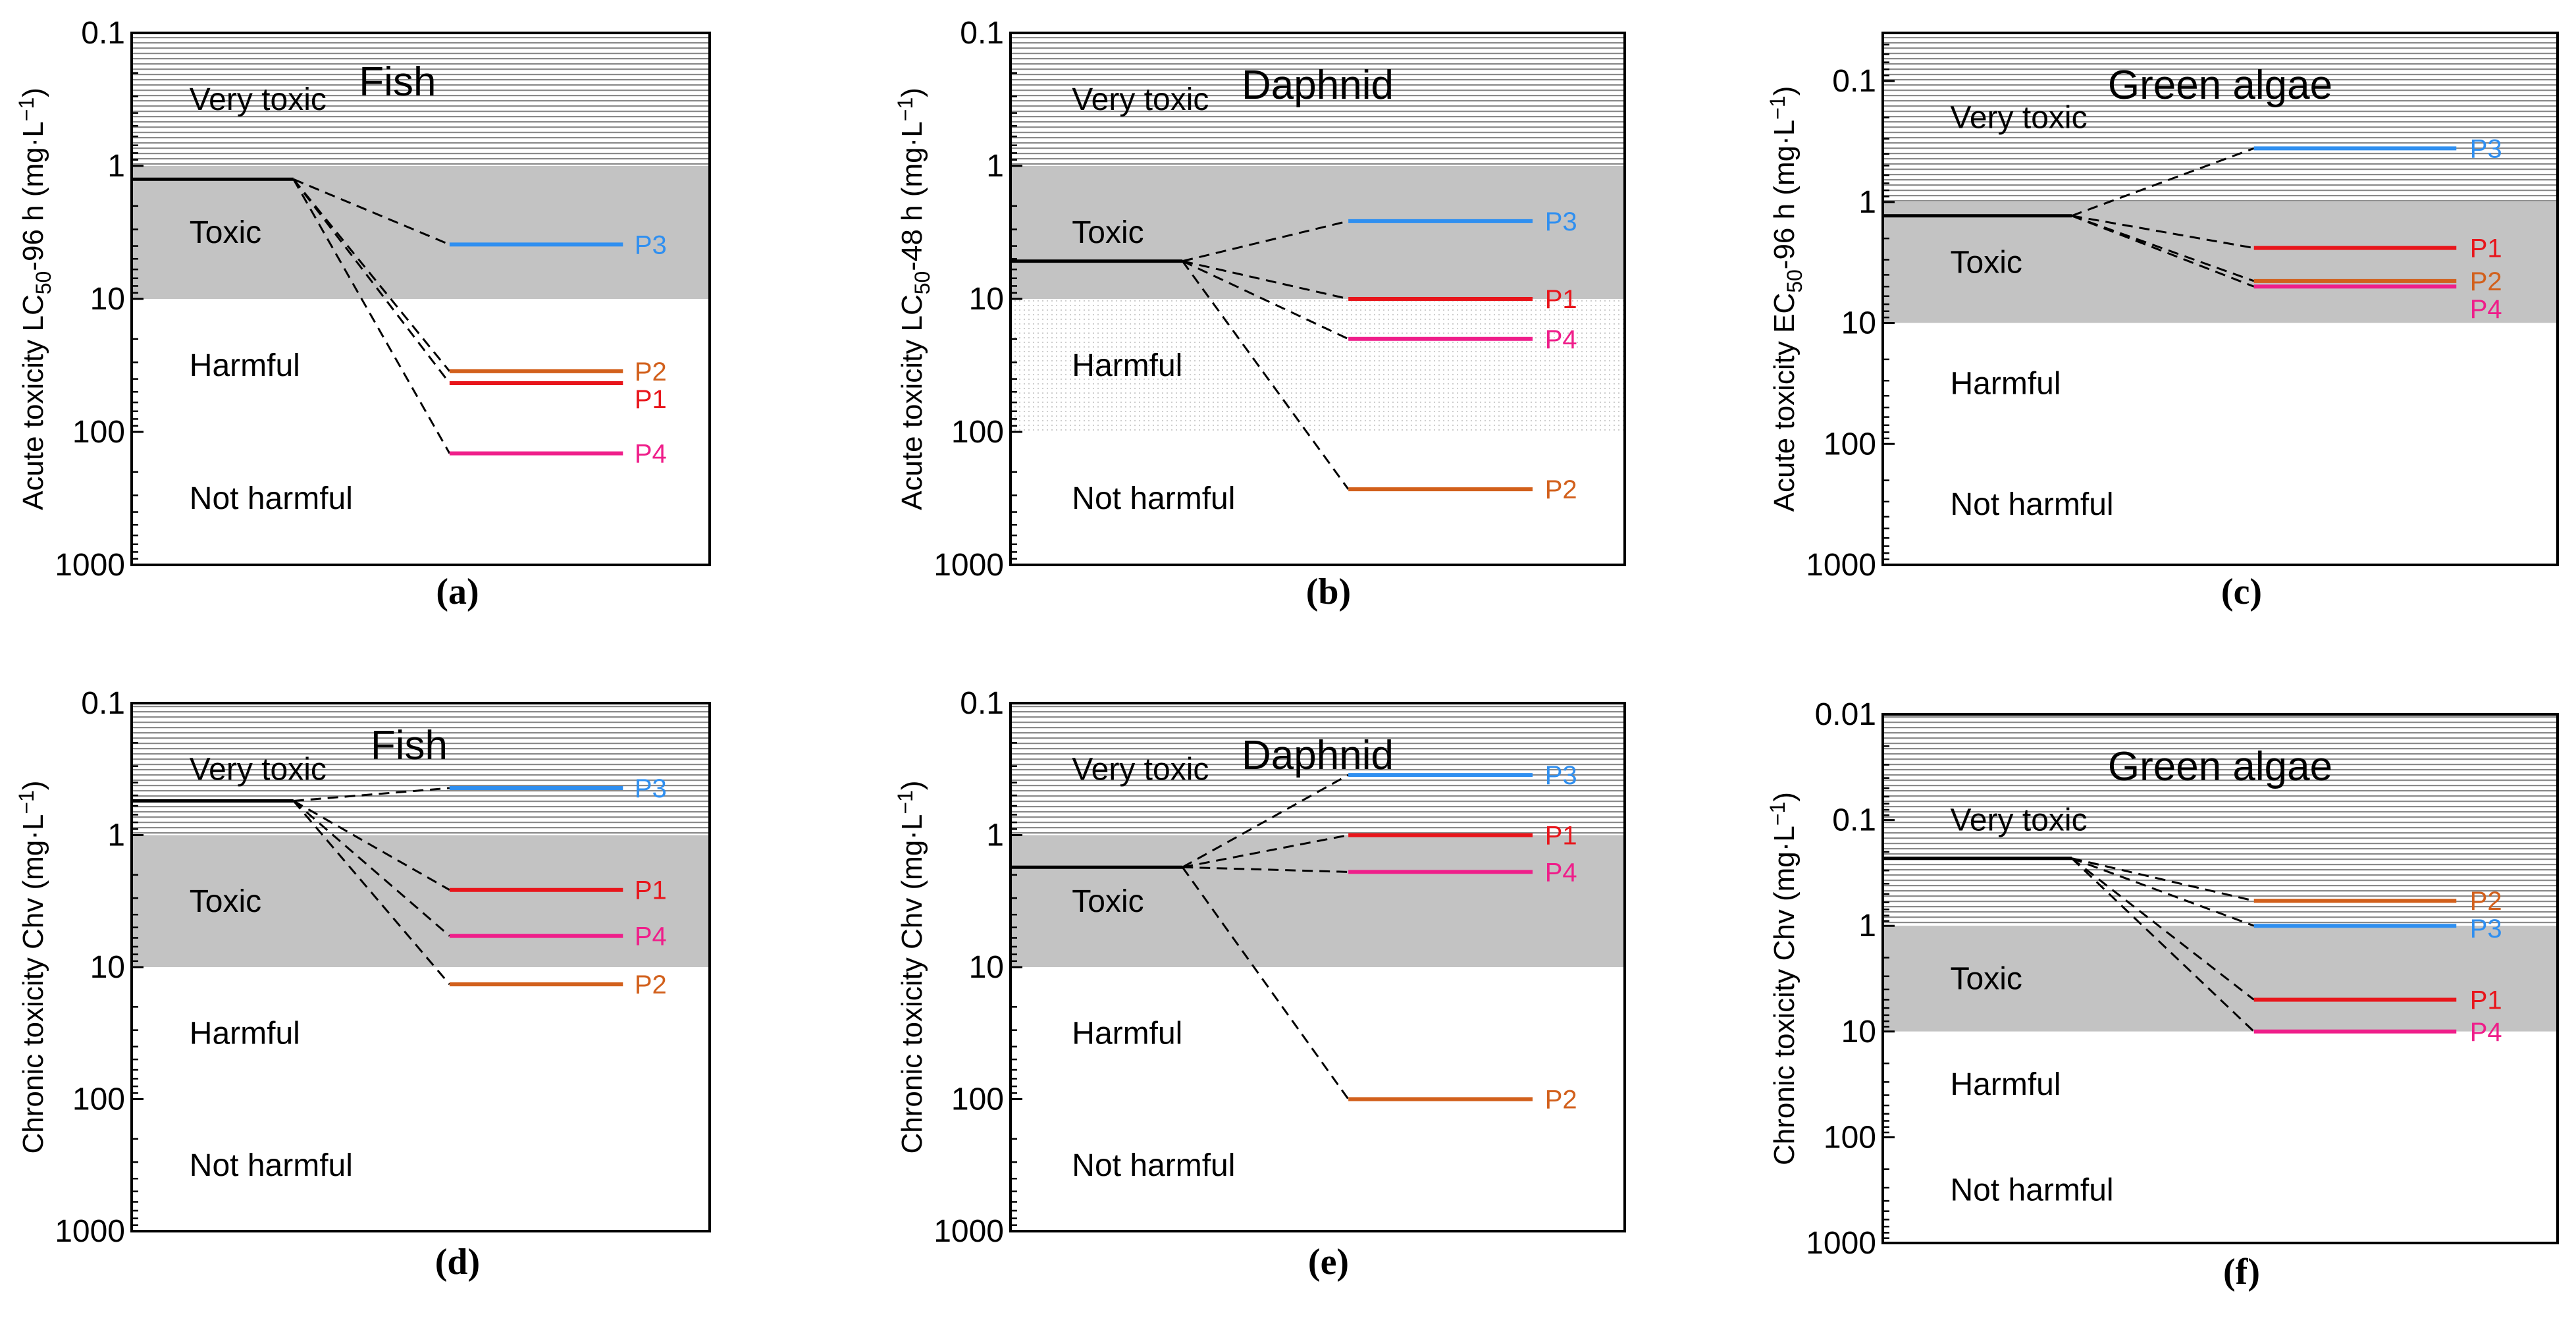 Image resolution: width=2576 pixels, height=1322 pixels. I want to click on panel-title: Fish, so click(409, 745).